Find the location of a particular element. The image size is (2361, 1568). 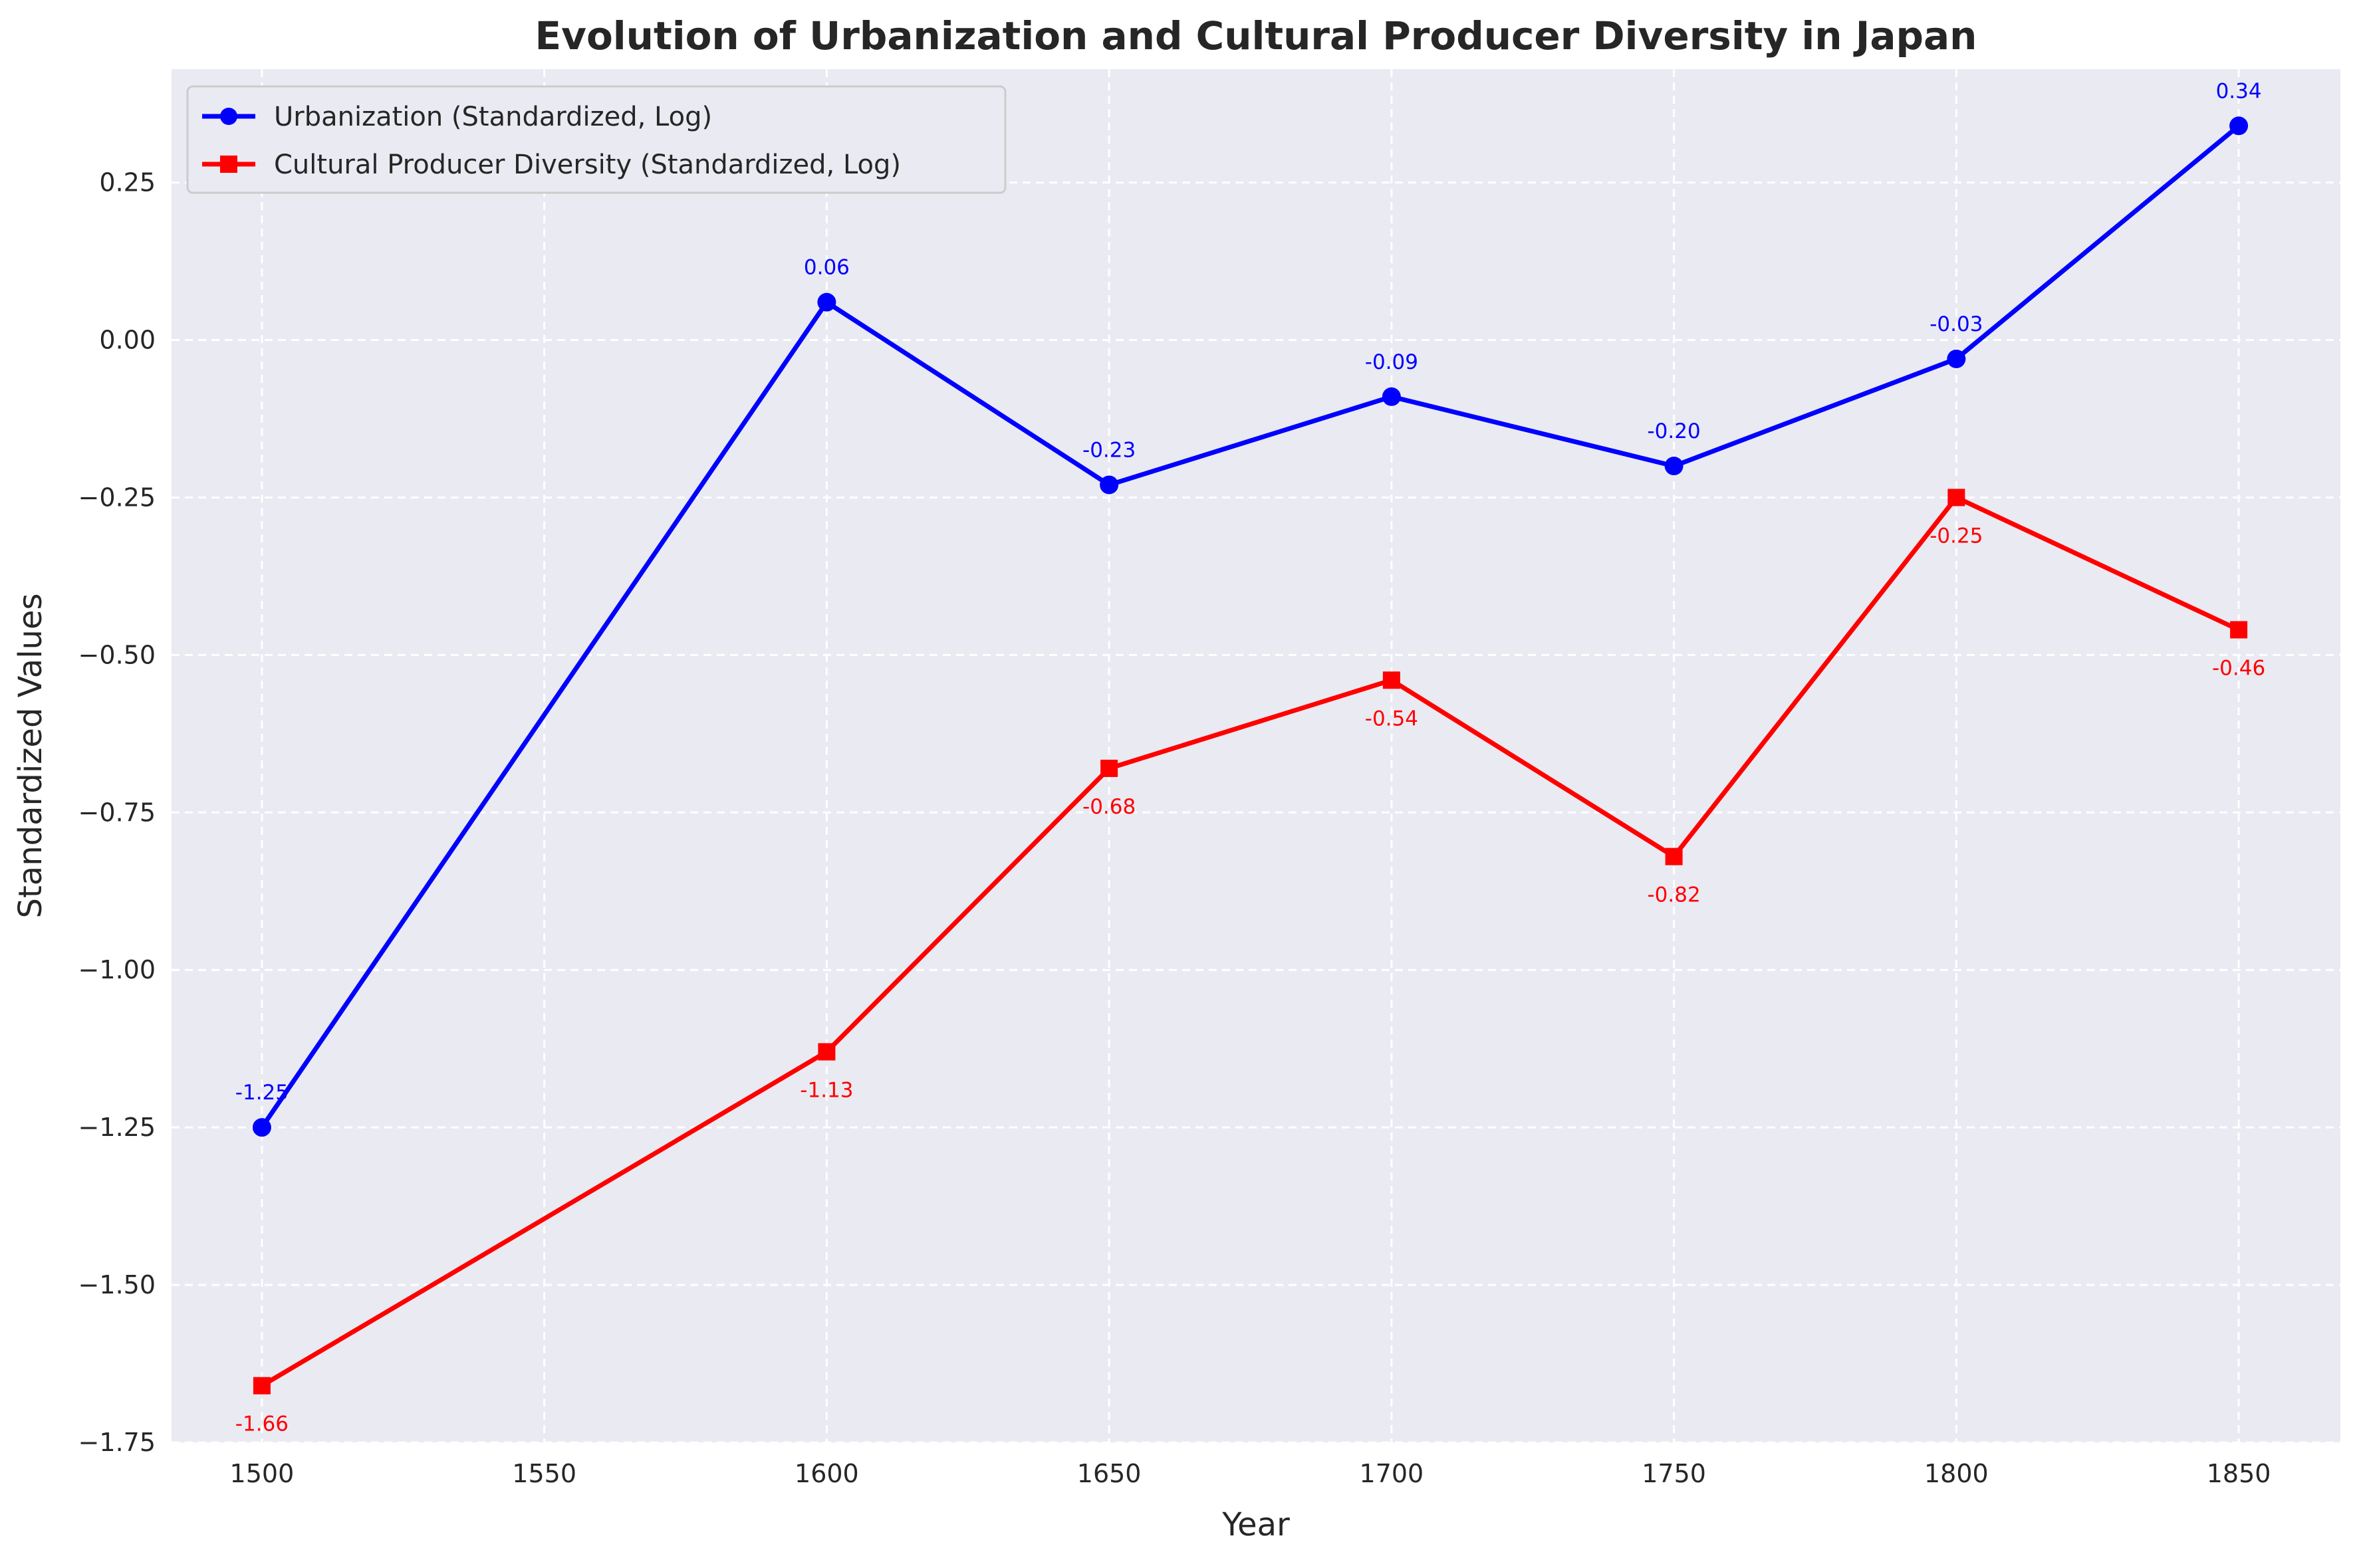

data-label: -0.03 is located at coordinates (1956, 324).